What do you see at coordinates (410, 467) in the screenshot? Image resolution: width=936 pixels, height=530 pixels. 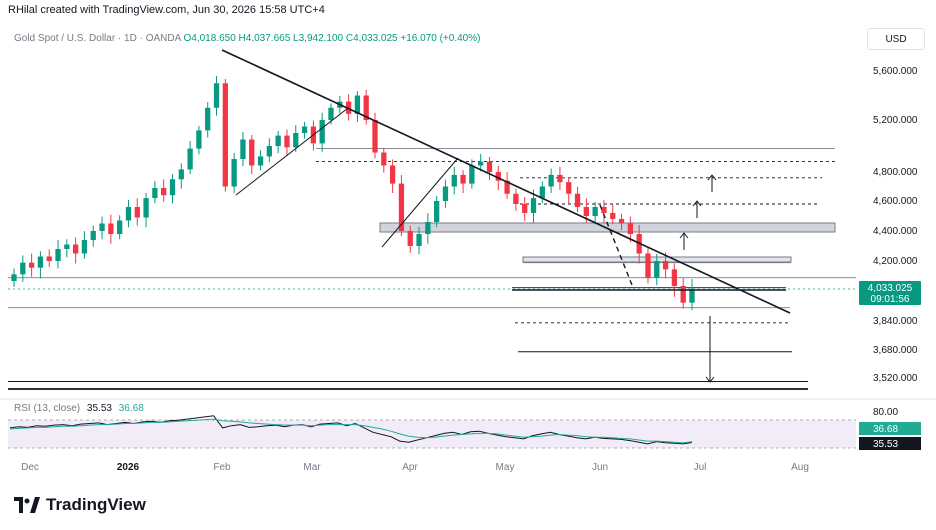 I see `time-tick-label: Apr` at bounding box center [410, 467].